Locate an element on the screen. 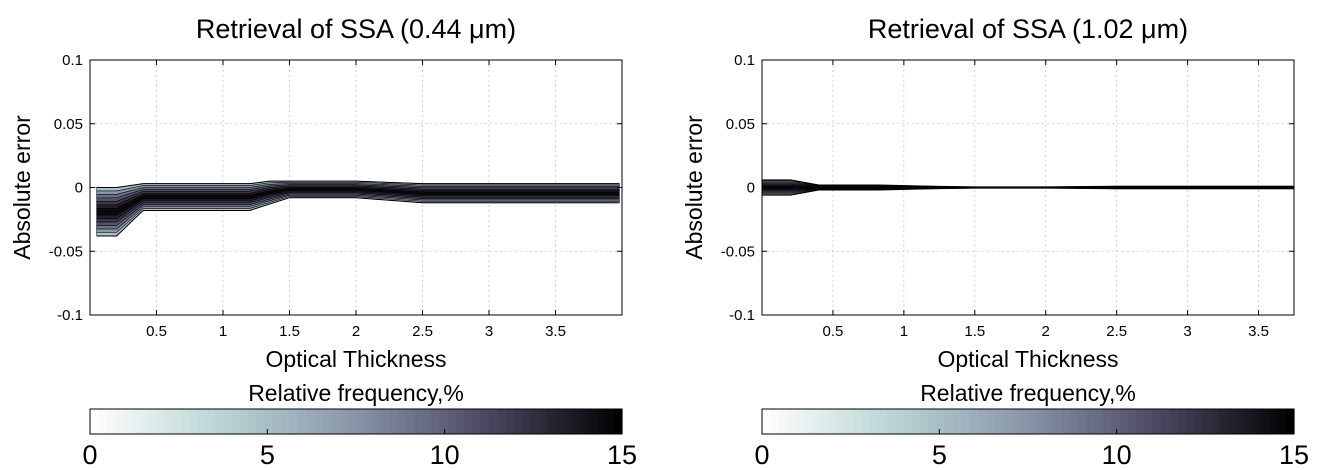  band-upper-edge is located at coordinates (1028, 183).